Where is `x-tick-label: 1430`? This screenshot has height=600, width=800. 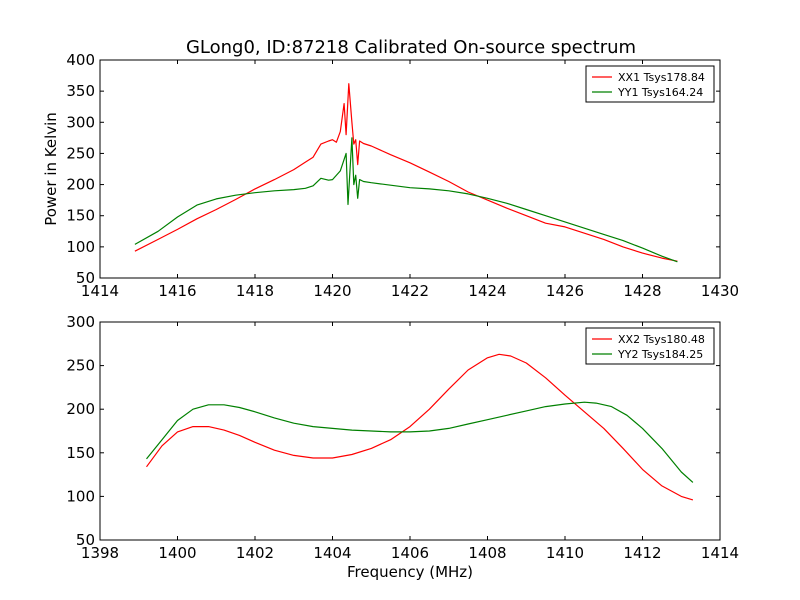 x-tick-label: 1430 is located at coordinates (720, 291).